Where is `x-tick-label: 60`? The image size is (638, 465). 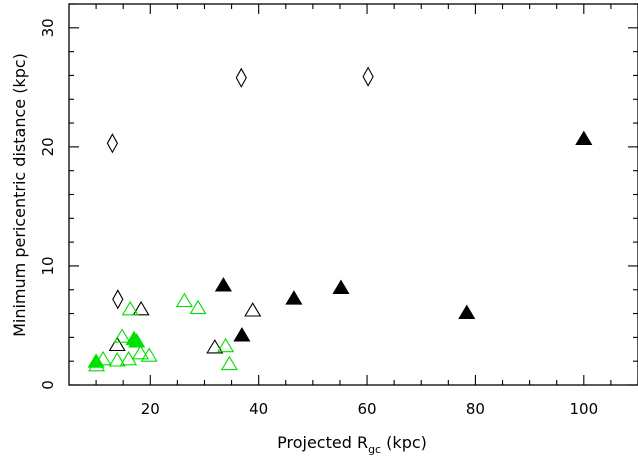
x-tick-label: 60 is located at coordinates (367, 409).